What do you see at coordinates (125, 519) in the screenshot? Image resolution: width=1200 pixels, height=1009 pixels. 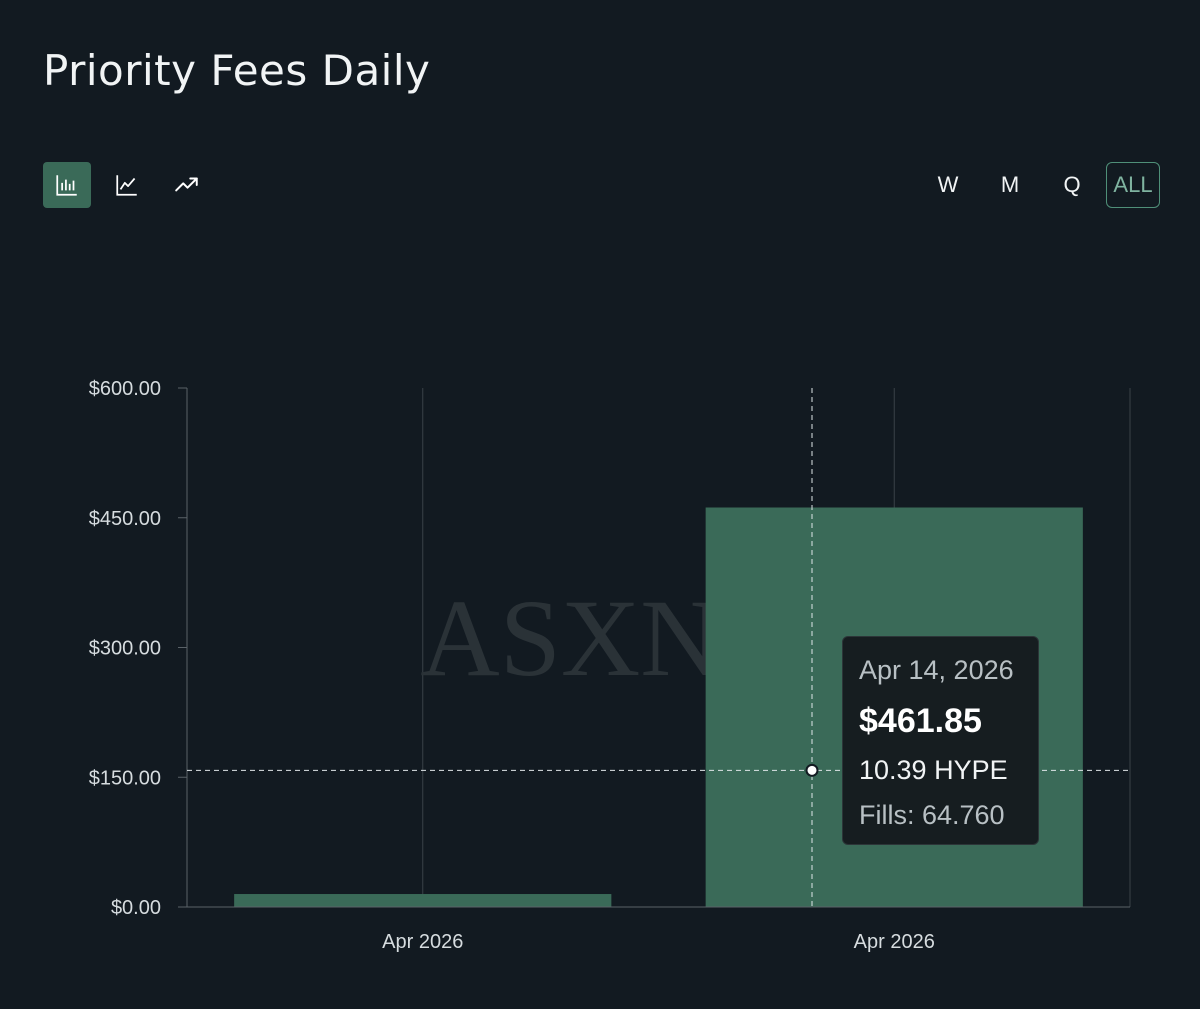 I see `y-tick-label: $450.00` at bounding box center [125, 519].